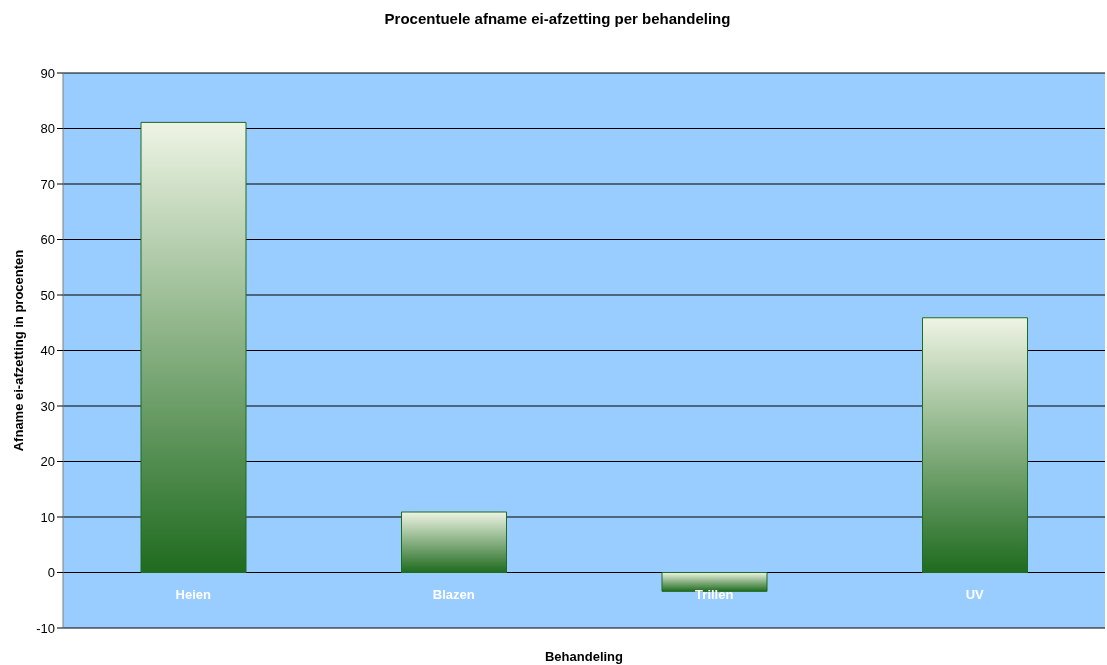 The height and width of the screenshot is (665, 1107). Describe the element at coordinates (47, 73) in the screenshot. I see `y-tick-label: 90` at that location.